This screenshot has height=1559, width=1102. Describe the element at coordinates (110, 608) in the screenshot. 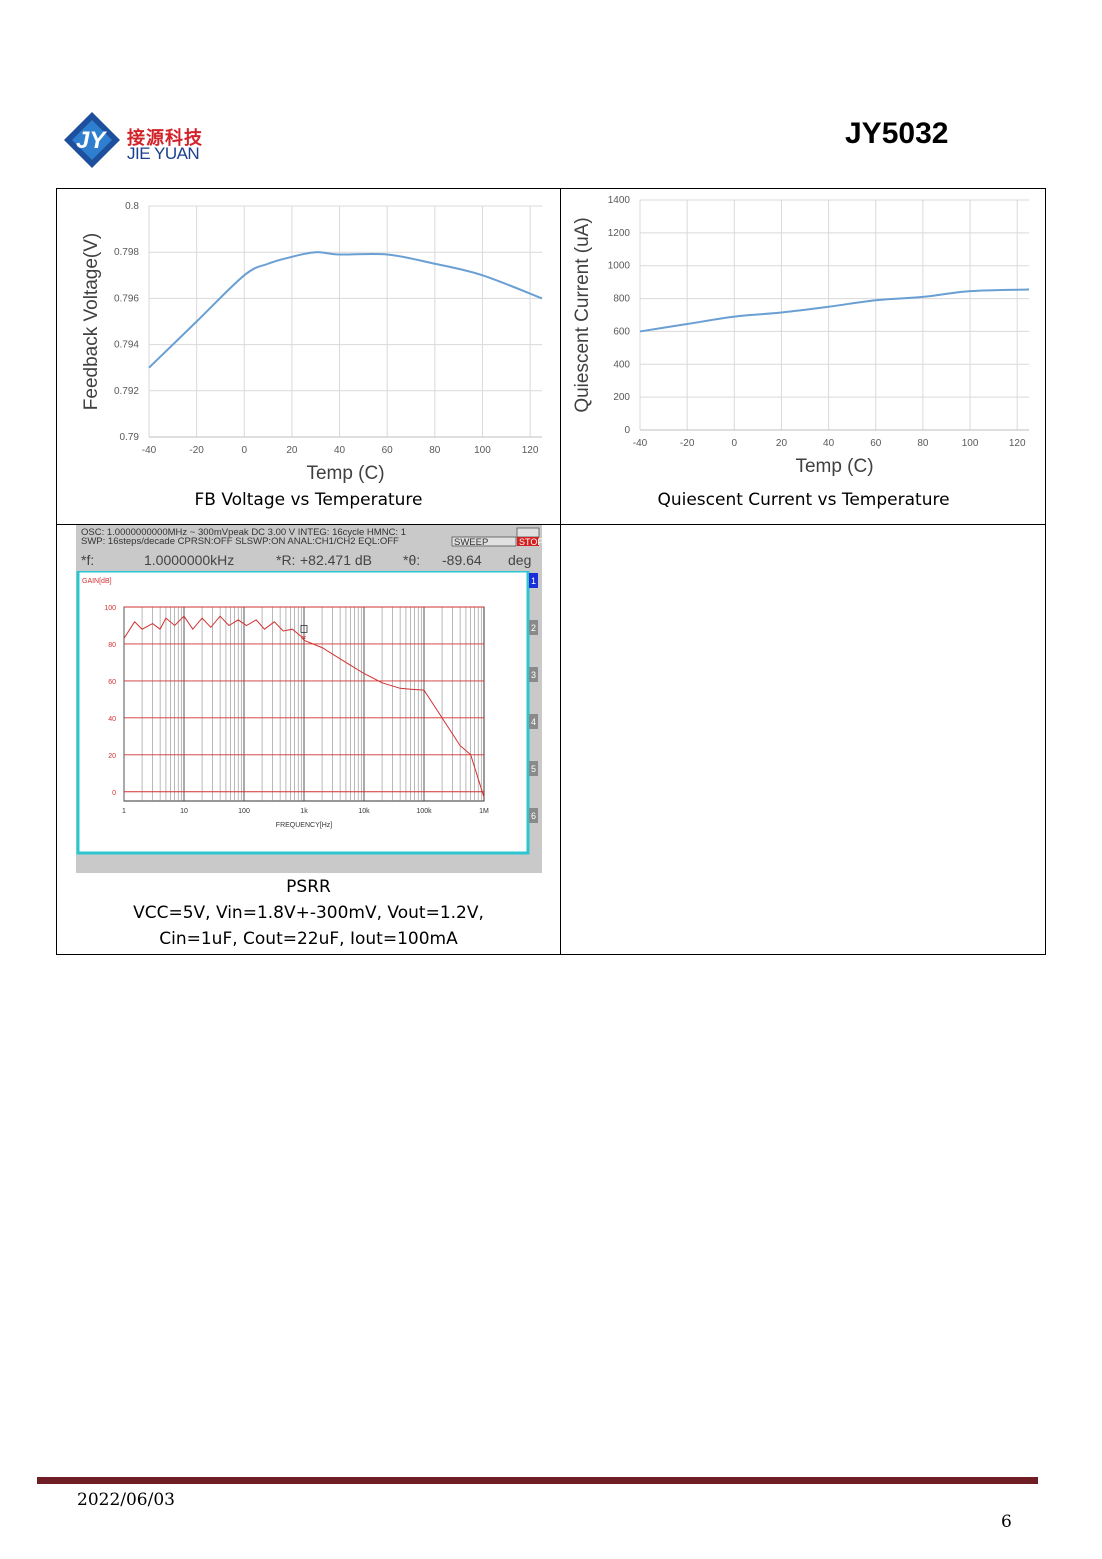

I see `y-tick-label: 100` at that location.